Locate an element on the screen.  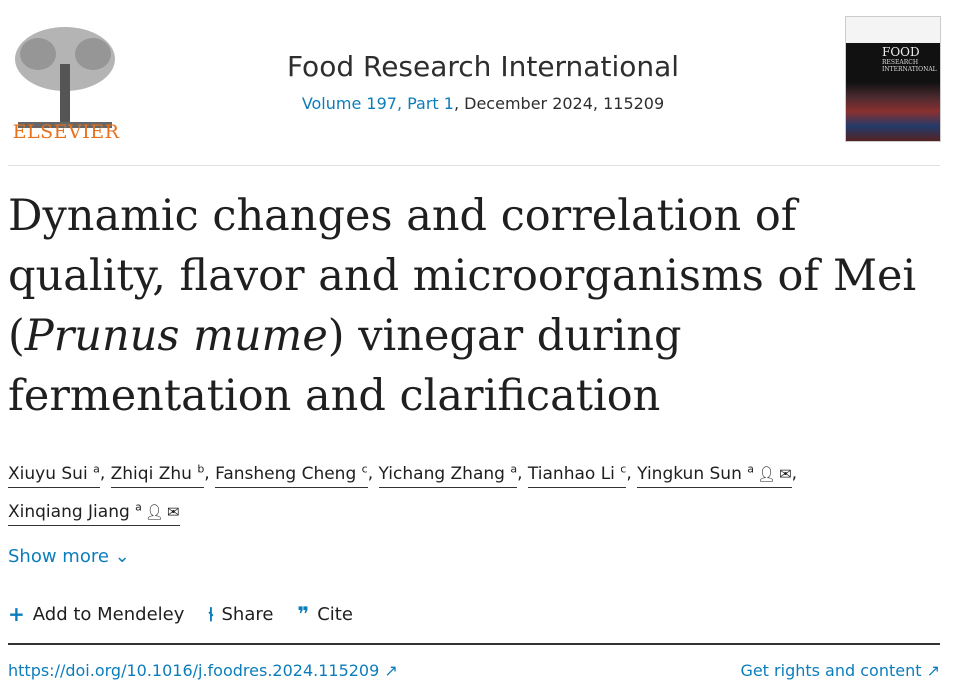
share-button: ⫮ Share is located at coordinates (241, 614).